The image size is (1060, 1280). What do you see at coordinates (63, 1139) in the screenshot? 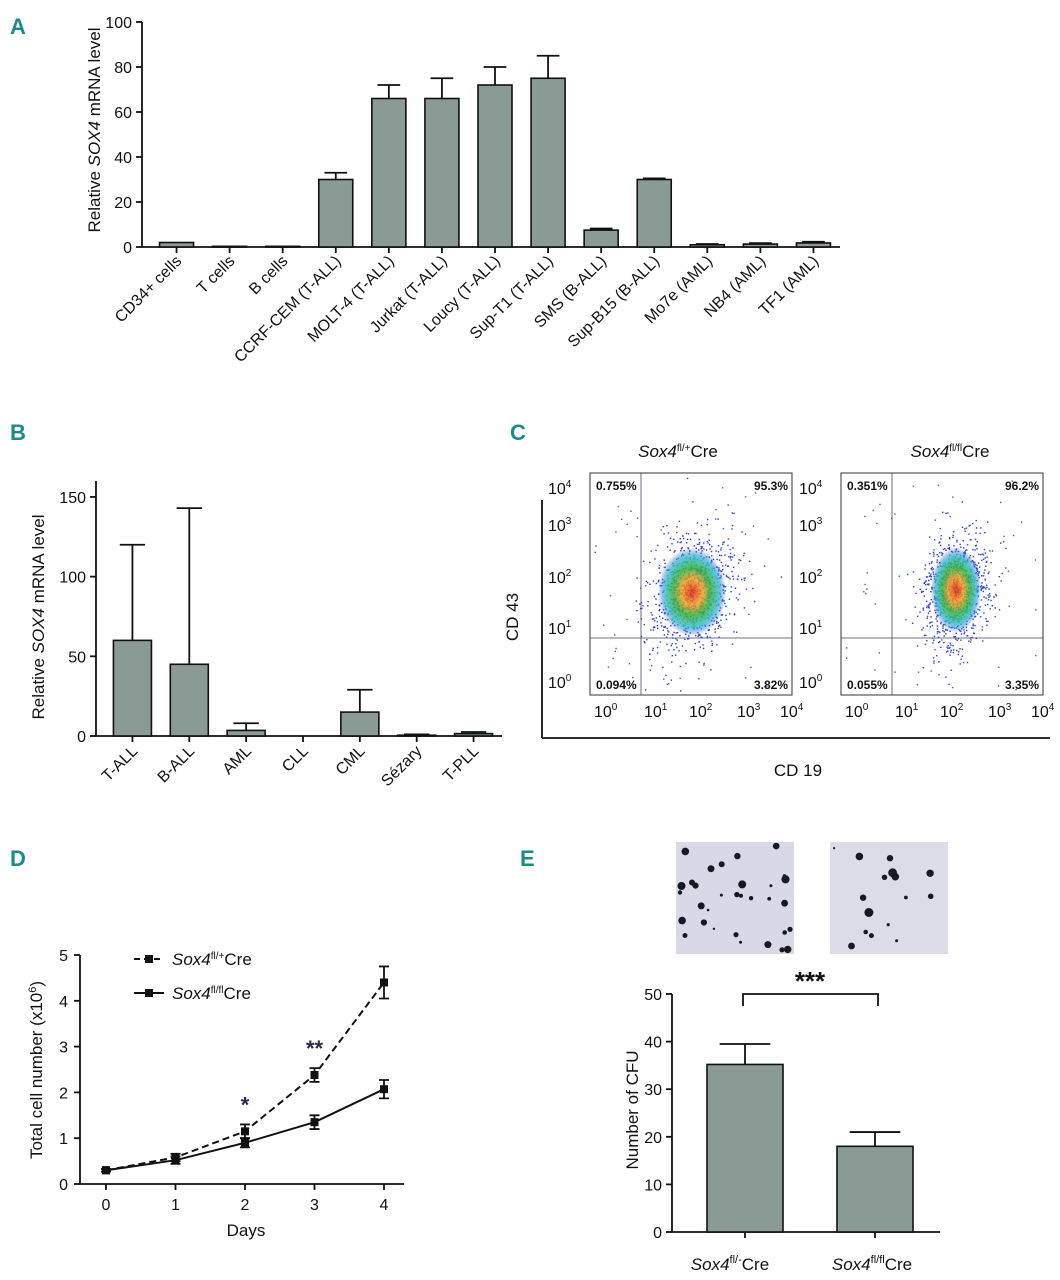
I see `panel-d-ytick-label-1: 1` at bounding box center [63, 1139].